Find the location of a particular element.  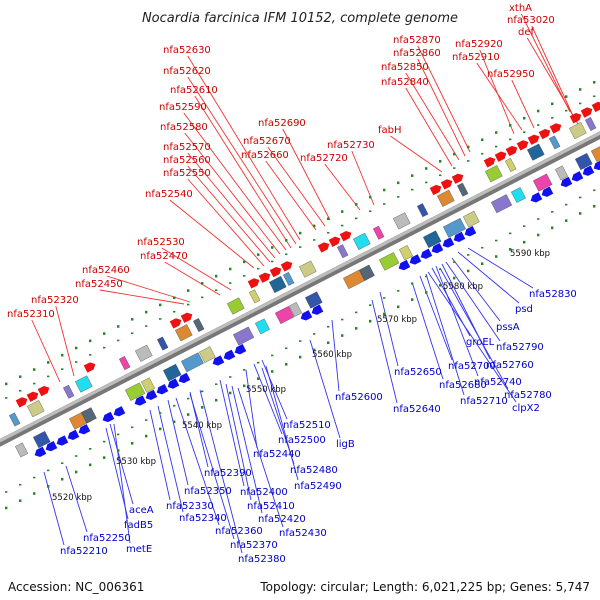

gene-label: pssA is located at coordinates (508, 327).